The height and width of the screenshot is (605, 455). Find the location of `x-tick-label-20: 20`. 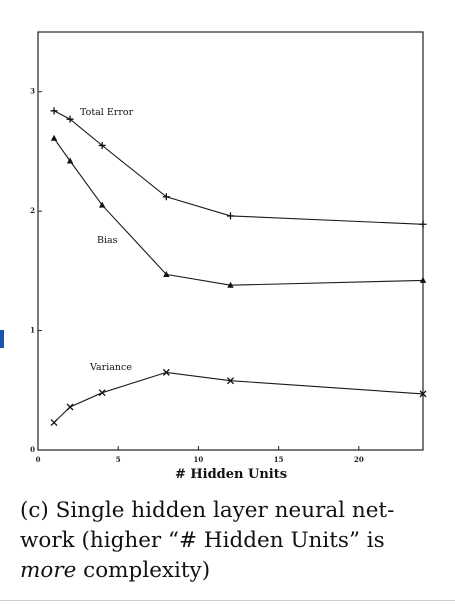

x-tick-label-20: 20 is located at coordinates (359, 459).